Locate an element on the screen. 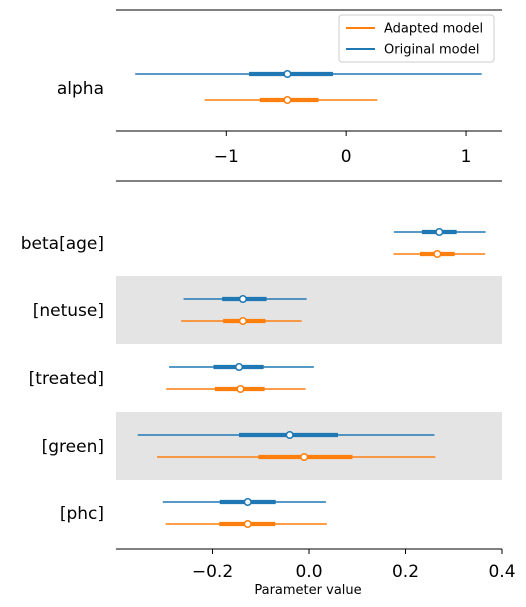 This screenshot has height=607, width=526. x-tick-label: 0.0 is located at coordinates (308, 572).